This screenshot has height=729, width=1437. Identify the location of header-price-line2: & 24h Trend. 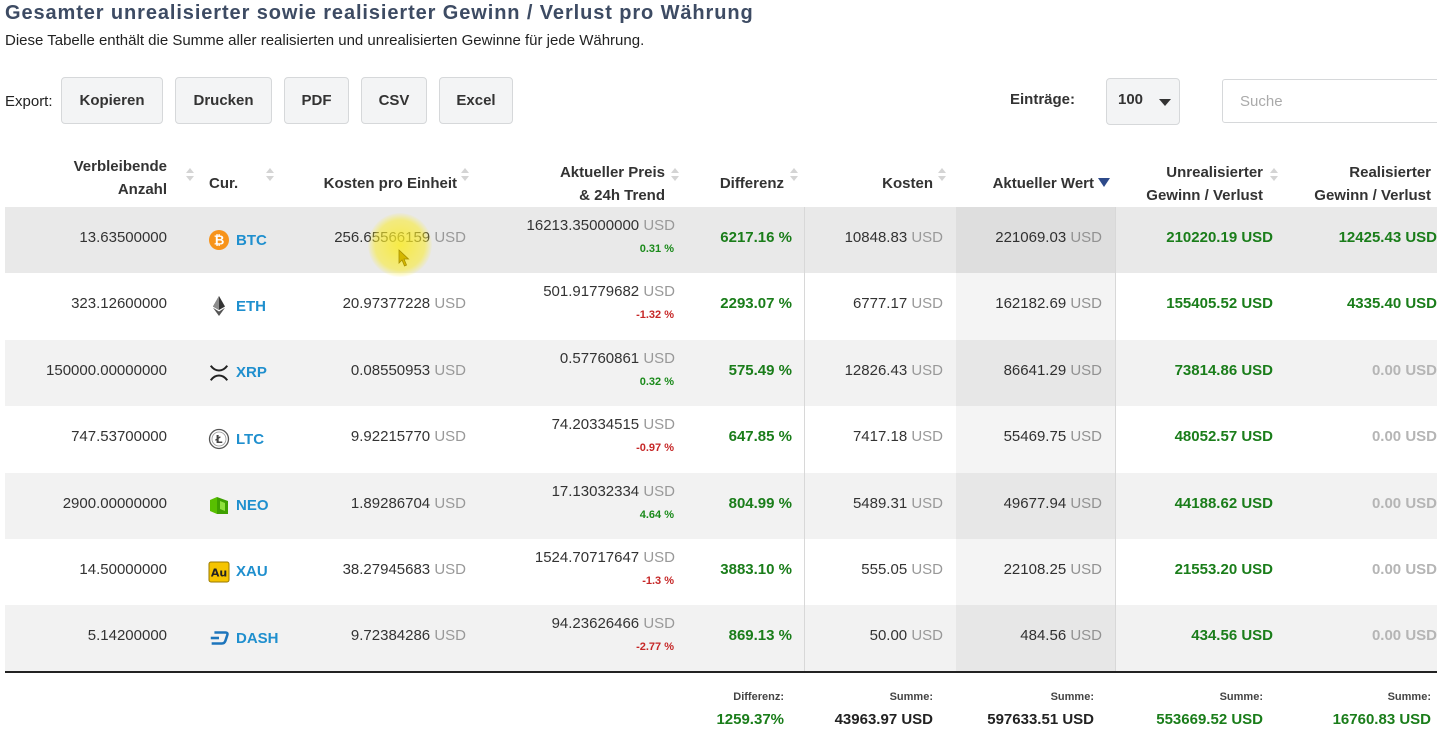
(622, 195).